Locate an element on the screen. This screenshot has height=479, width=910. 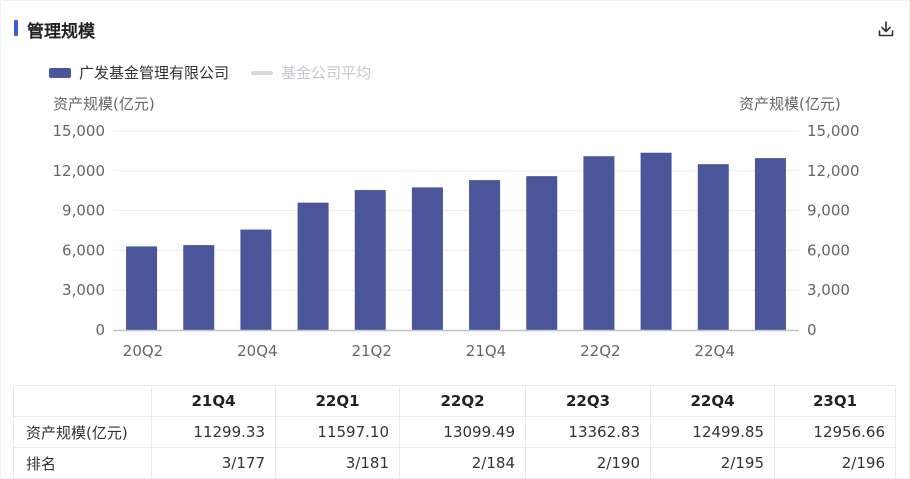
legend-label-average: 基金公司平均 is located at coordinates (326, 73).